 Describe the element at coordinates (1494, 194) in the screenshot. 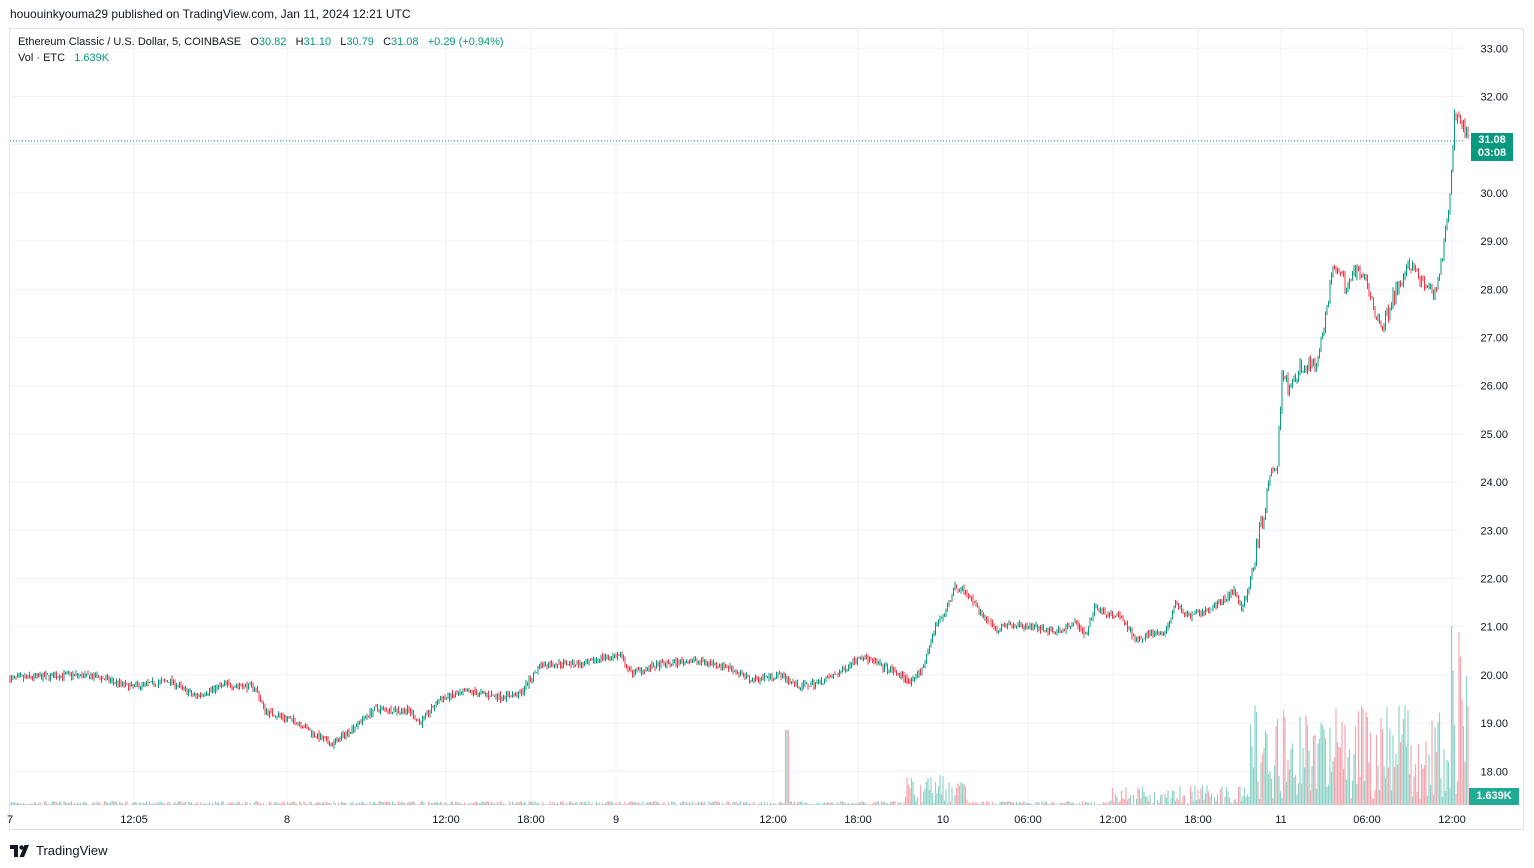

I see `y-tick-label: 30.00` at that location.